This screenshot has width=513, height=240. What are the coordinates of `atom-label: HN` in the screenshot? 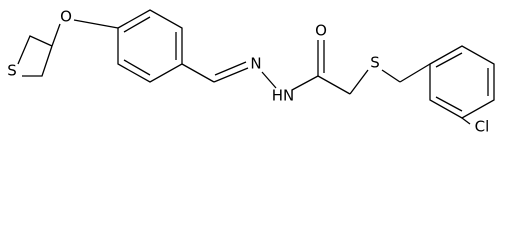 It's located at (283, 96).